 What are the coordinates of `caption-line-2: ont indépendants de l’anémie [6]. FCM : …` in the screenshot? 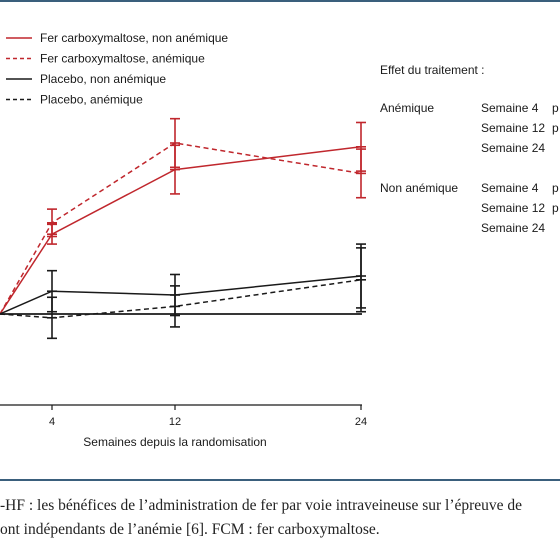 It's located at (190, 529).